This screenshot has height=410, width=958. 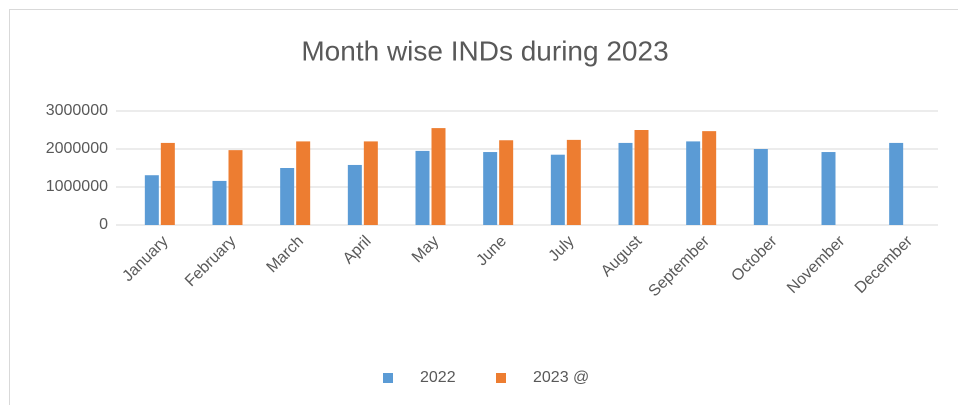 I want to click on chart-title: Month wise INDs during 2023, so click(x=484, y=50).